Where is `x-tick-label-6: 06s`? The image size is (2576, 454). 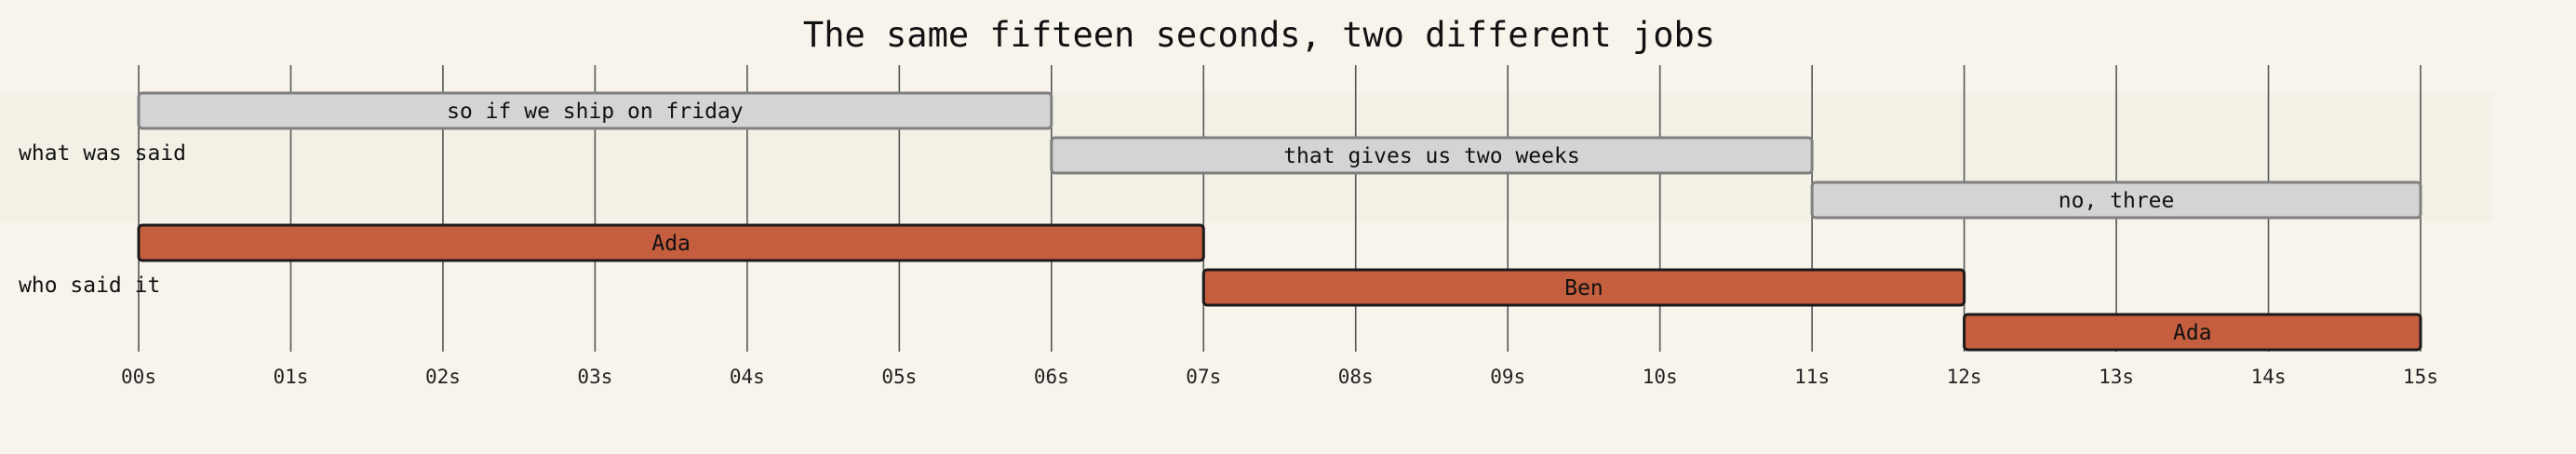
x-tick-label-6: 06s is located at coordinates (1051, 377).